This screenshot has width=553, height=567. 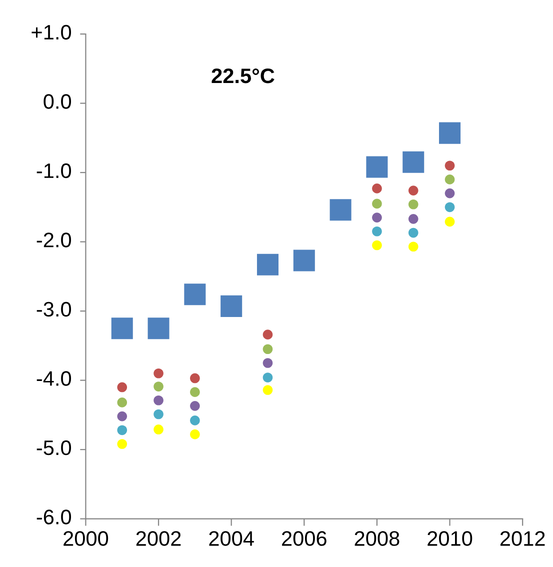 What do you see at coordinates (450, 538) in the screenshot?
I see `x-tick-label: 2010` at bounding box center [450, 538].